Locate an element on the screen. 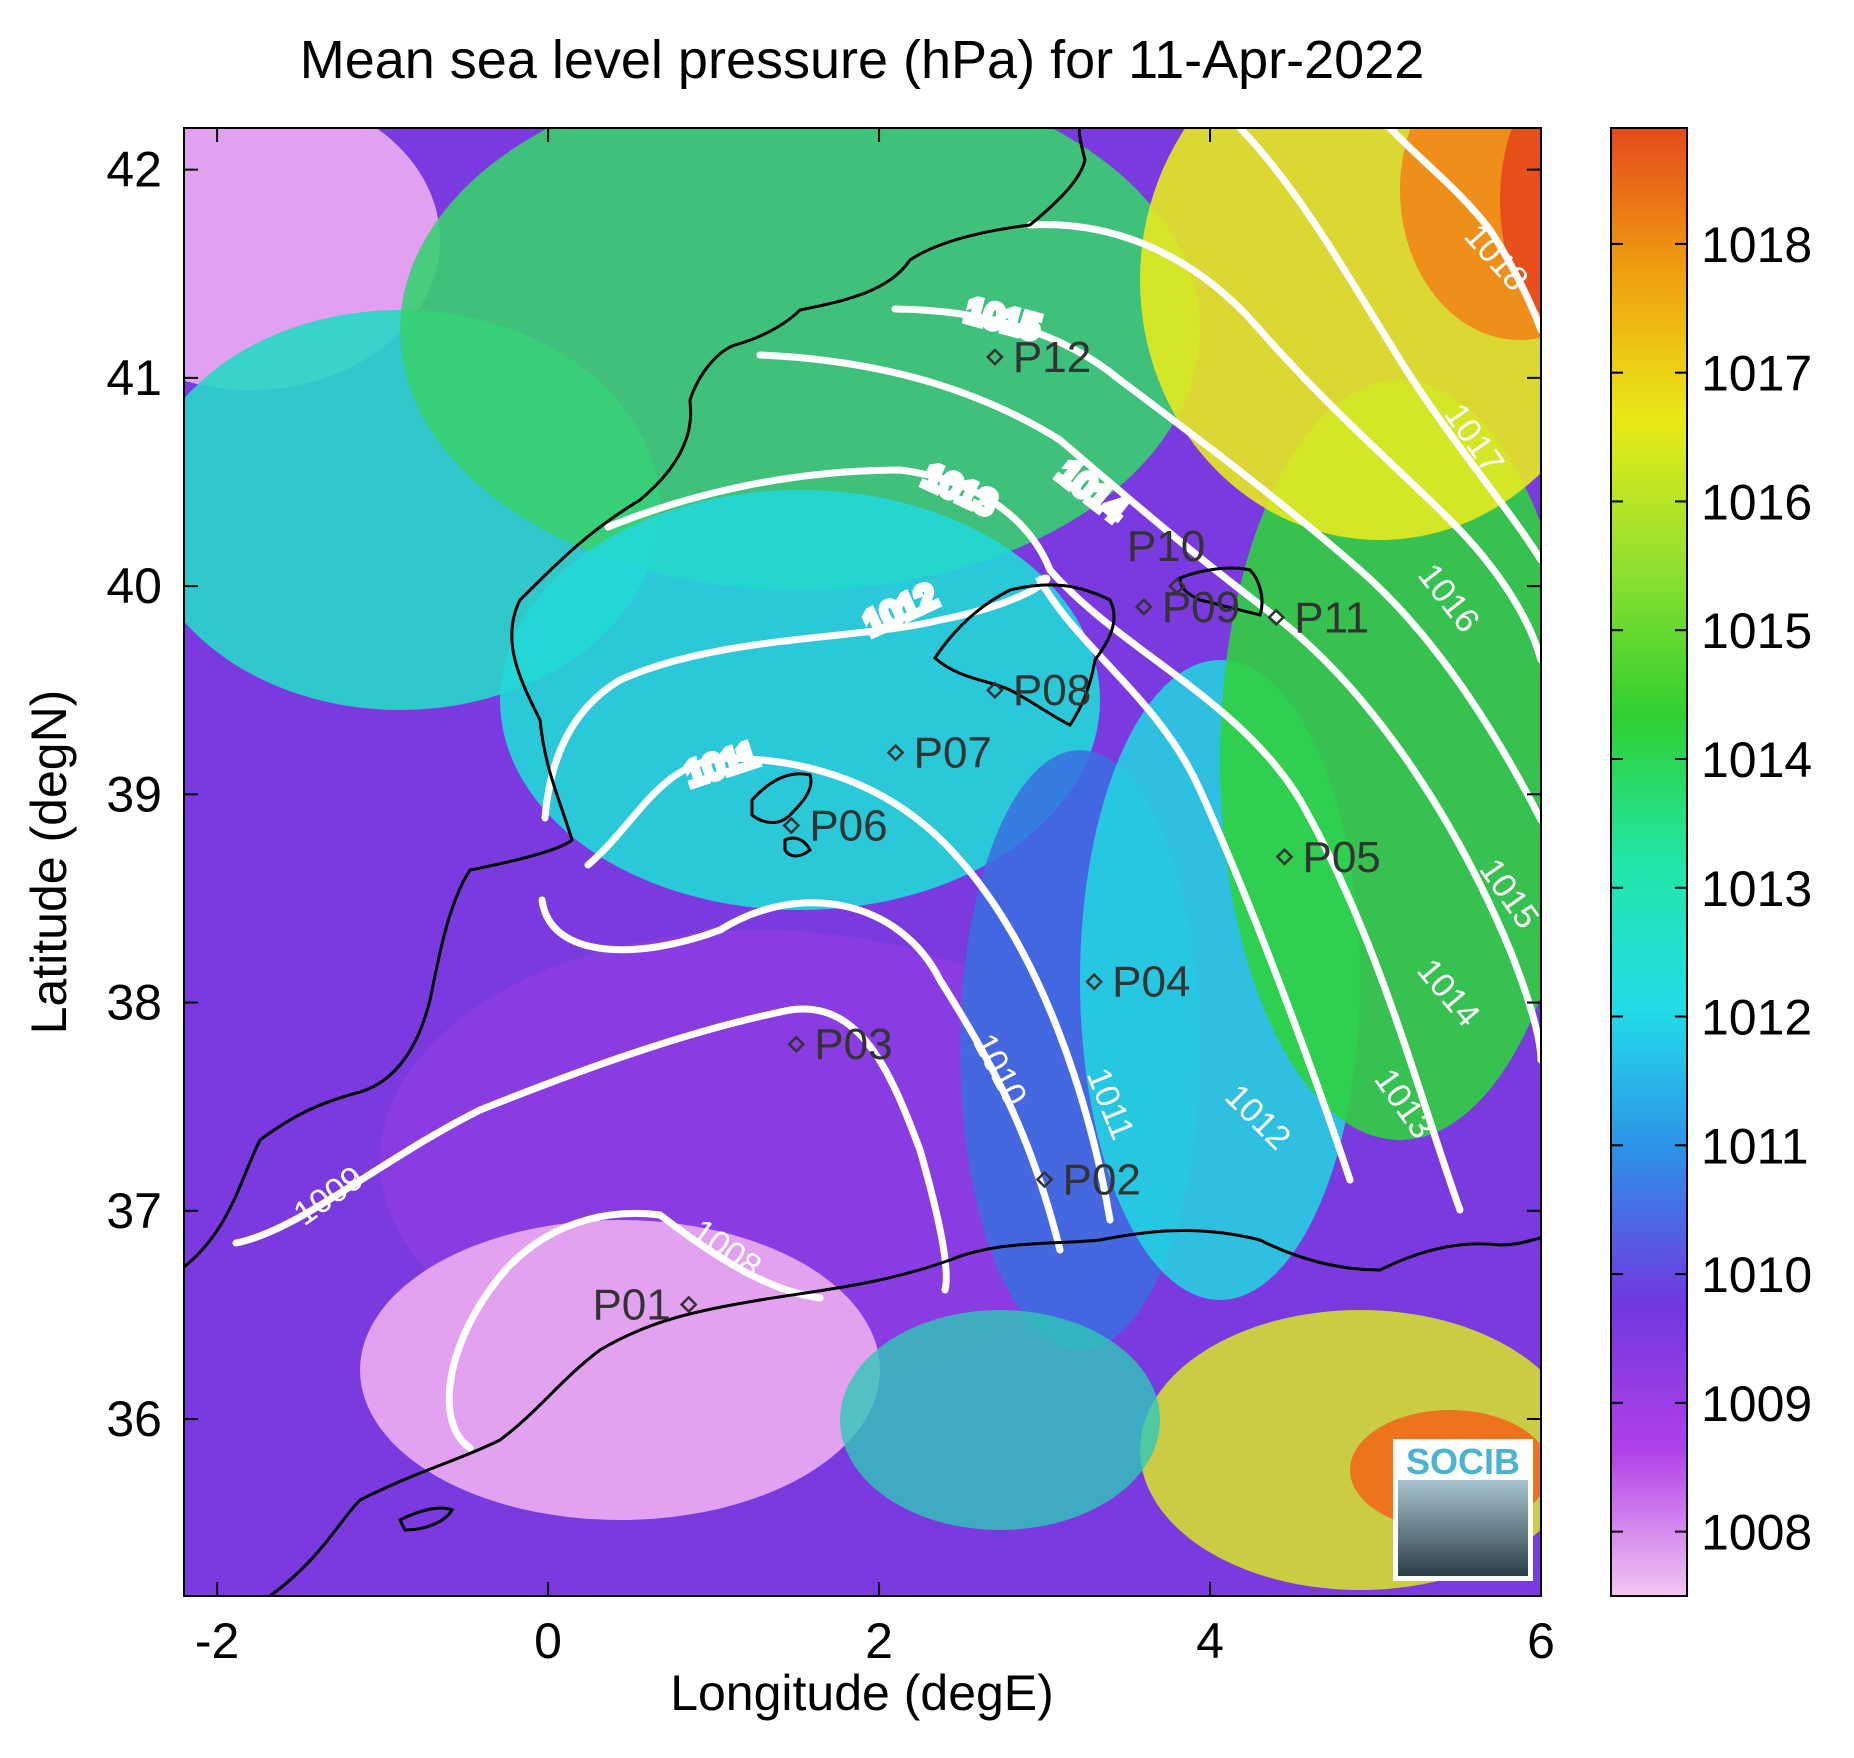 This screenshot has width=1854, height=1758. field-blob-red-corner is located at coordinates (1520, 221).